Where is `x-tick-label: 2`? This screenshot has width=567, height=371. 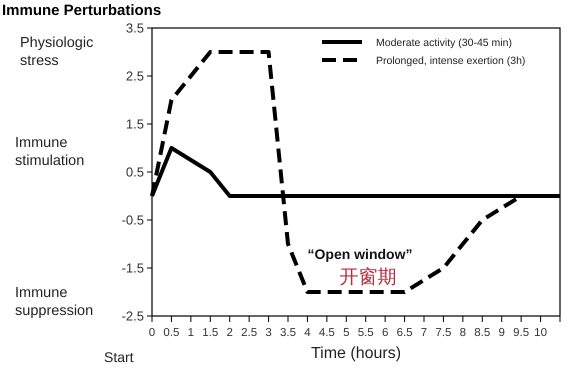 x-tick-label: 2 is located at coordinates (229, 333).